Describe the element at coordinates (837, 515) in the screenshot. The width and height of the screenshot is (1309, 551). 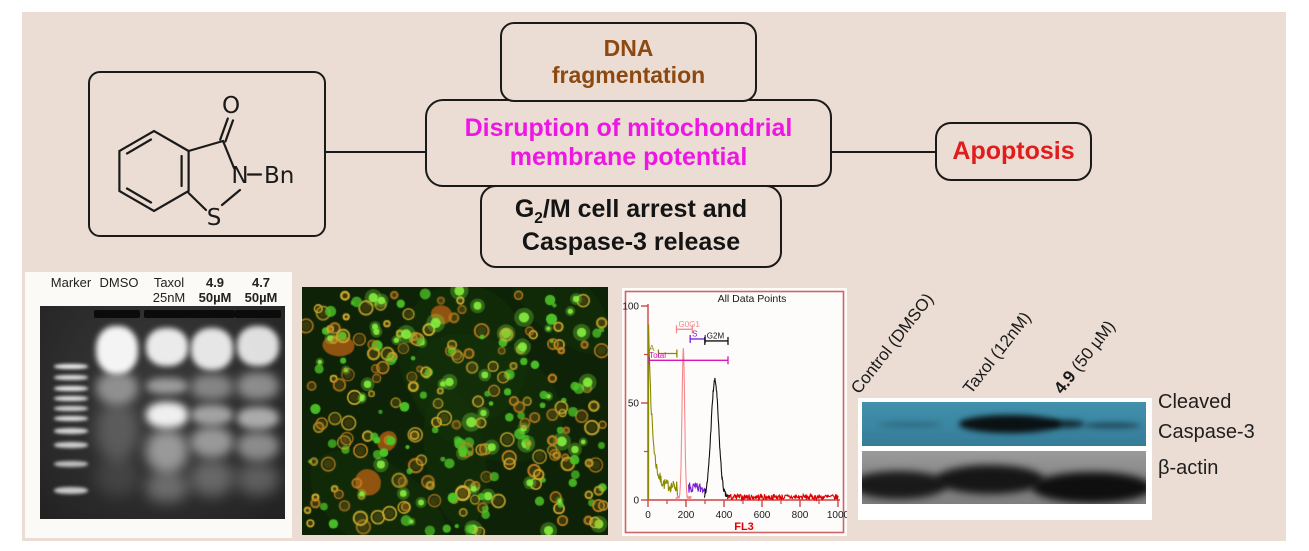
I see `x-tick-label: 1000` at that location.